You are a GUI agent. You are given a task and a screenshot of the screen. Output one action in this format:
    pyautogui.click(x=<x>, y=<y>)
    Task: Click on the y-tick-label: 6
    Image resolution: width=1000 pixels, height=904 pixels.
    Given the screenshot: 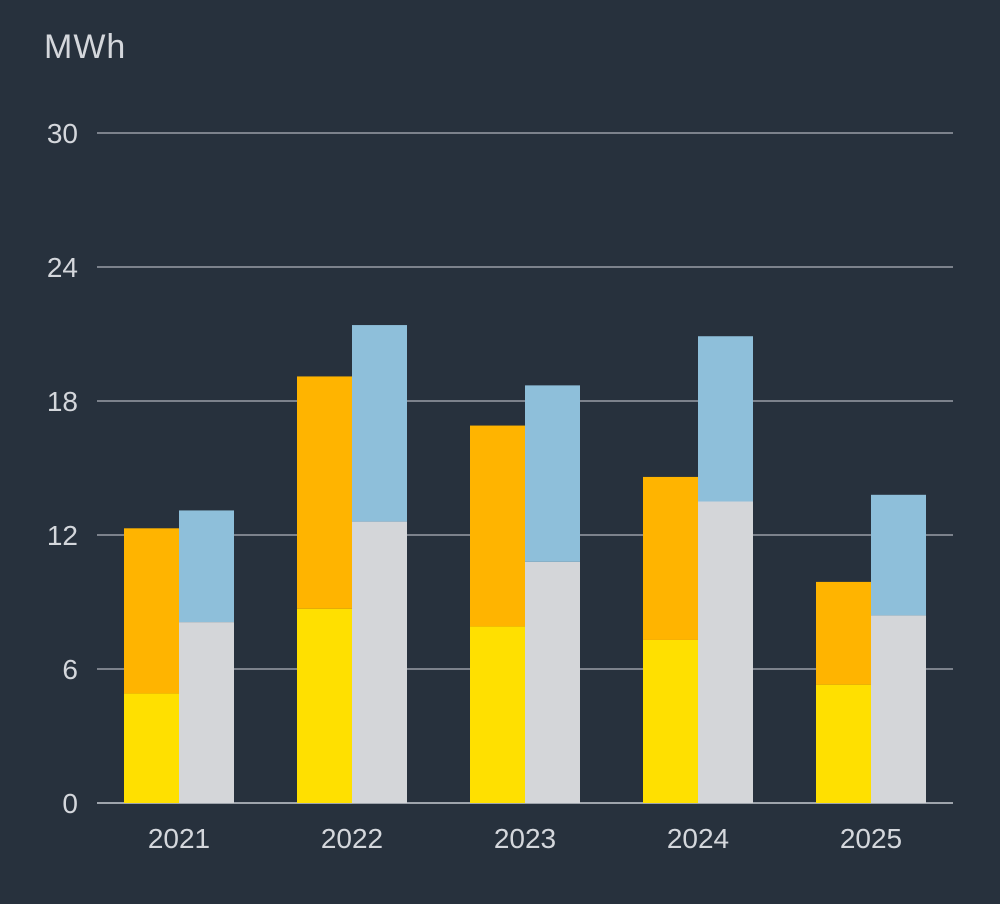 What is the action you would take?
    pyautogui.click(x=70, y=669)
    